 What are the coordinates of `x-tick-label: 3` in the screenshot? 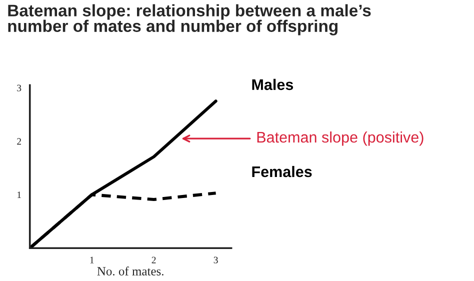 It's located at (216, 260).